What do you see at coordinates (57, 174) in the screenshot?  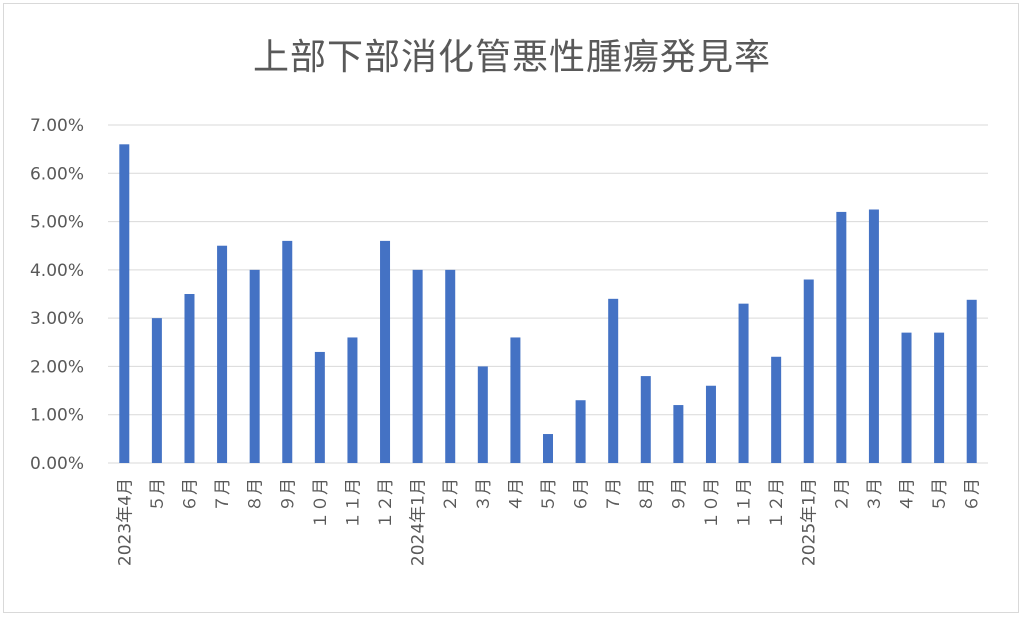 I see `y-tick-label: 6.00%` at bounding box center [57, 174].